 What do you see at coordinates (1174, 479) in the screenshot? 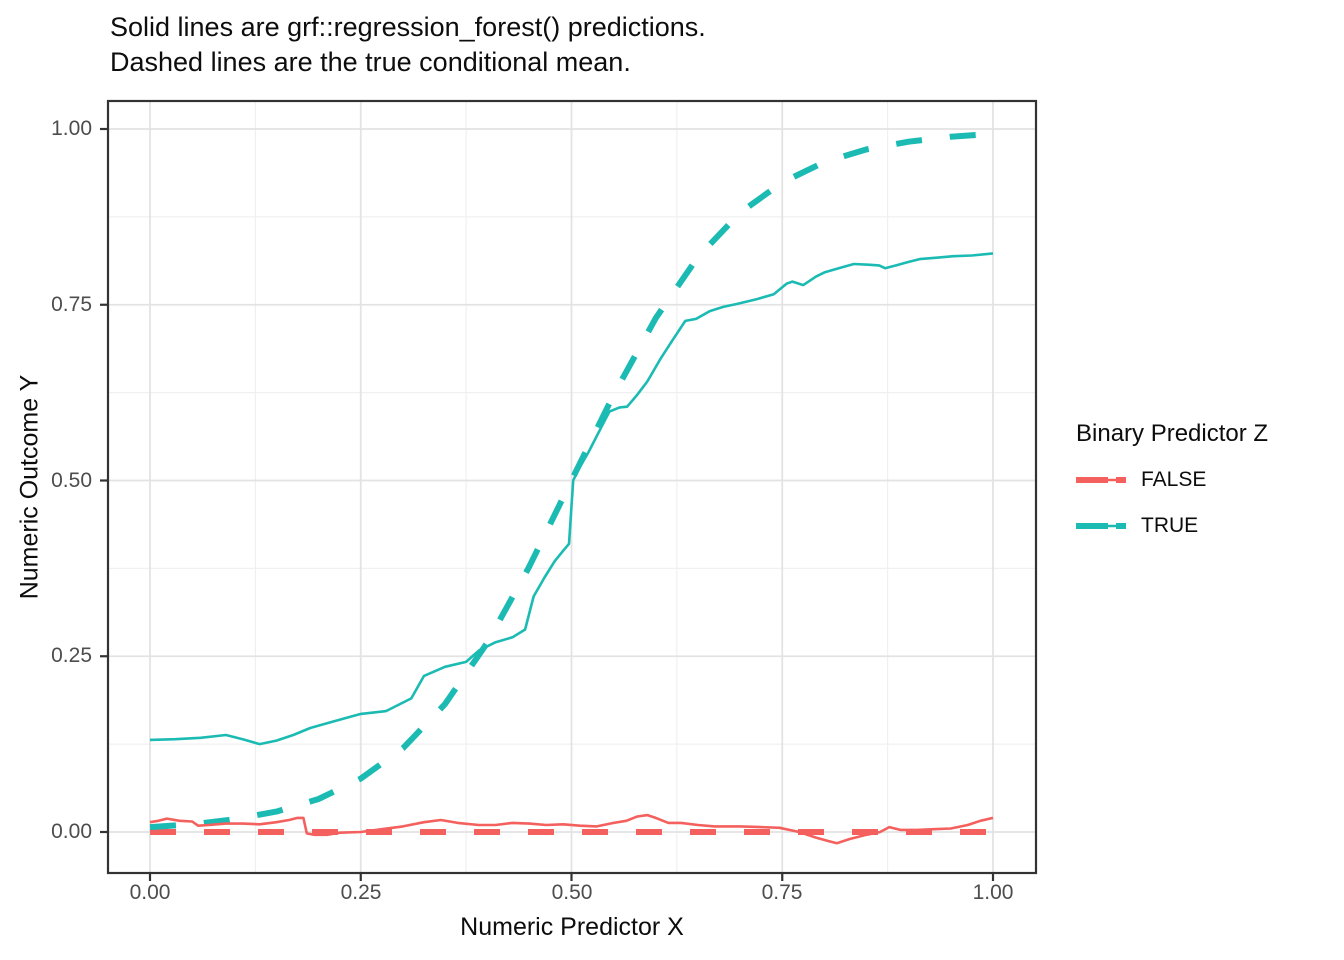
I see `legend-label-false: FALSE` at bounding box center [1174, 479].